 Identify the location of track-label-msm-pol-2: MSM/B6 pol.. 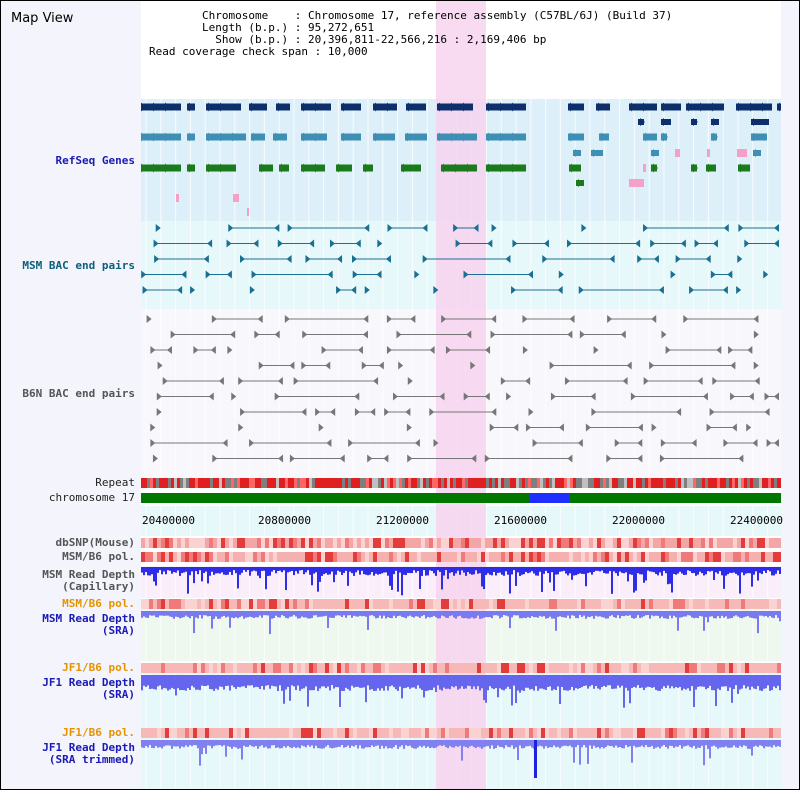
(98, 603).